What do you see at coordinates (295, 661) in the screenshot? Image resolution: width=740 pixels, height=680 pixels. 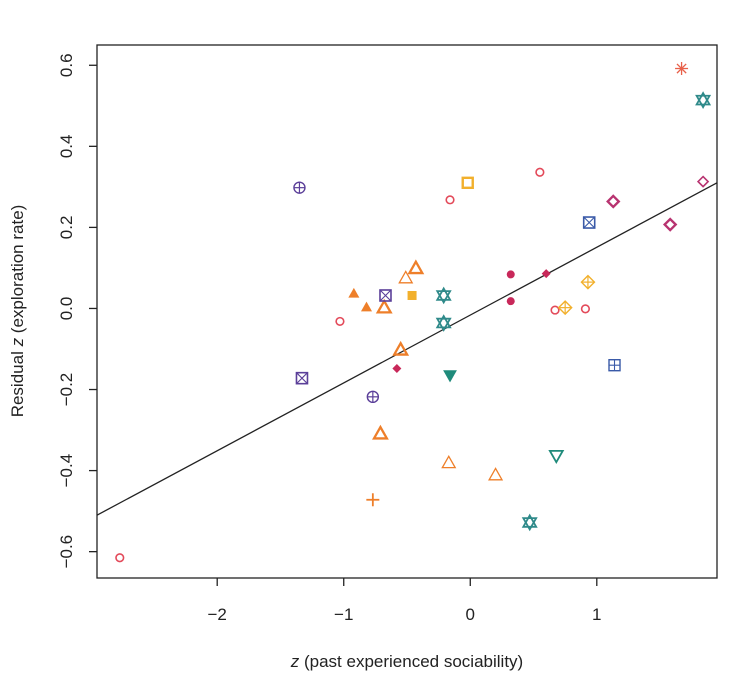 I see `x-axis-title-var: z` at bounding box center [295, 661].